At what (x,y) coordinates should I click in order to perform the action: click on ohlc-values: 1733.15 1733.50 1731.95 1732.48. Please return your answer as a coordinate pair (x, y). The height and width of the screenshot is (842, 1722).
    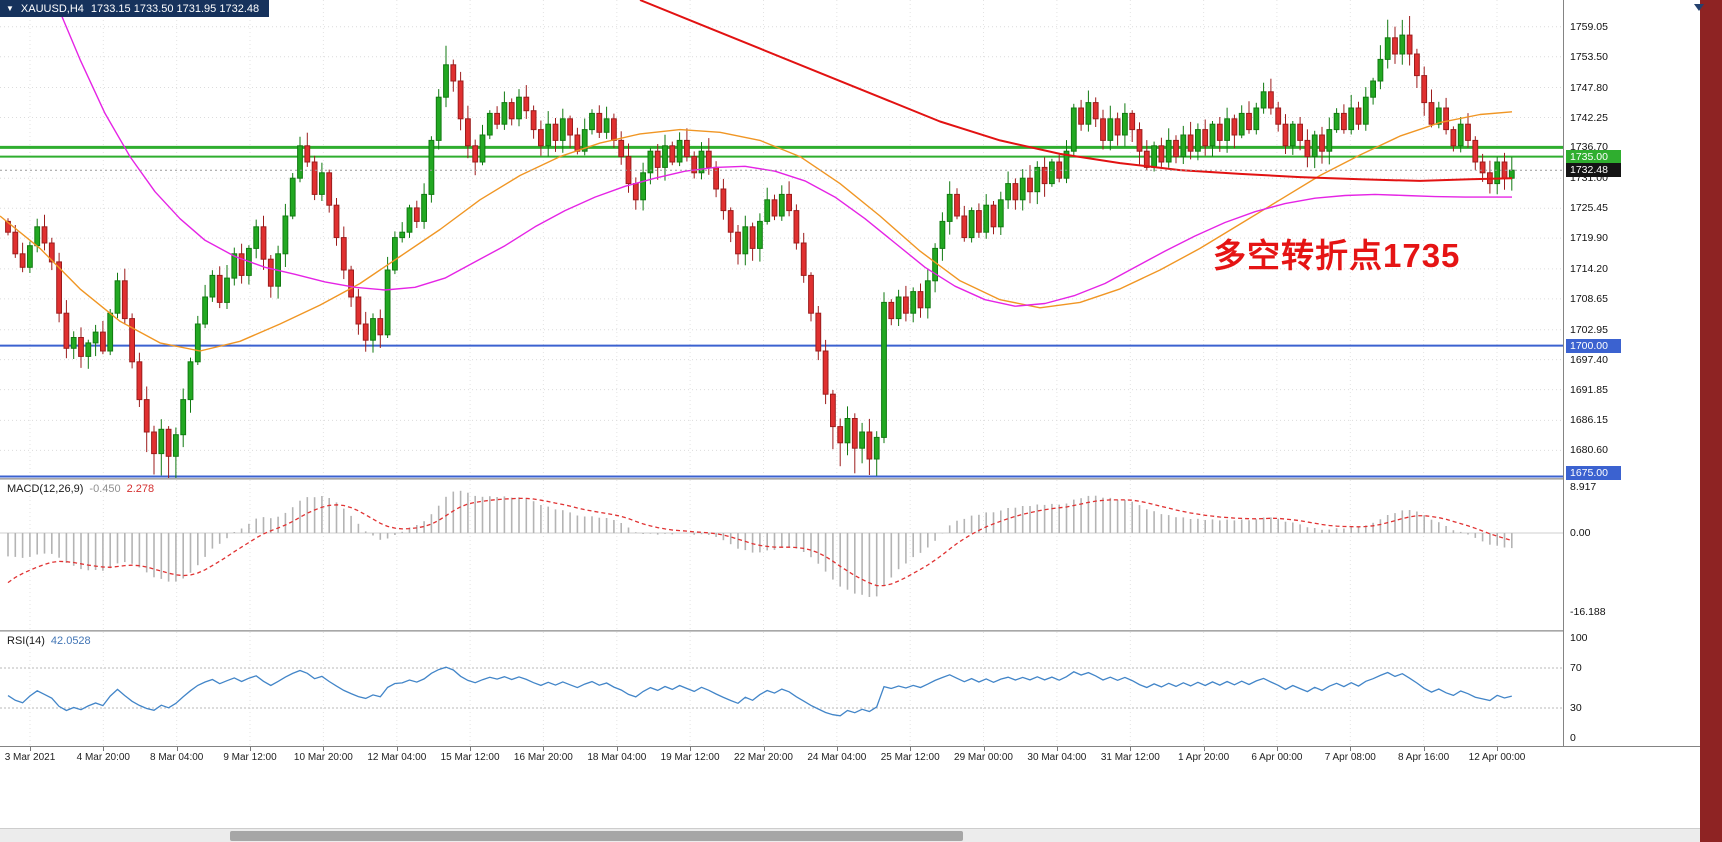
    Looking at the image, I should click on (175, 8).